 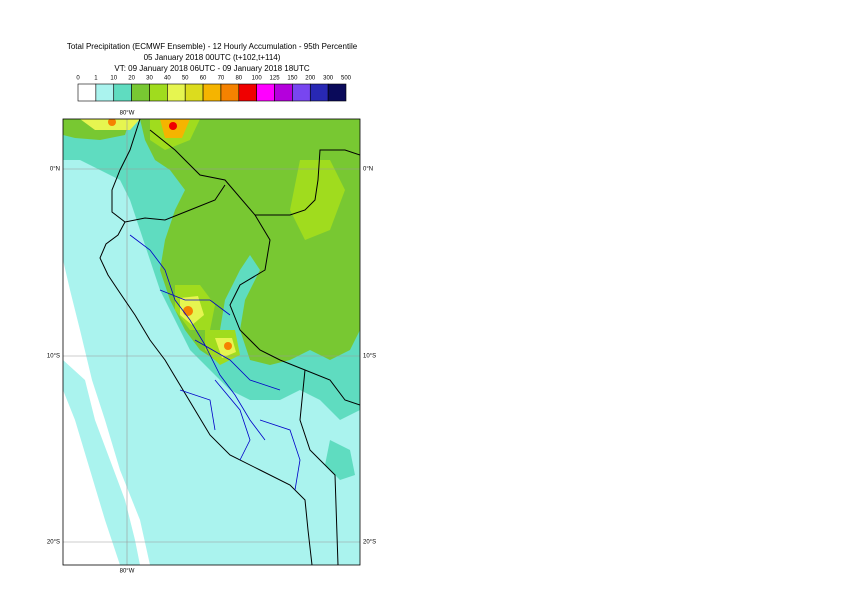 I want to click on legend-label: 150, so click(x=292, y=79).